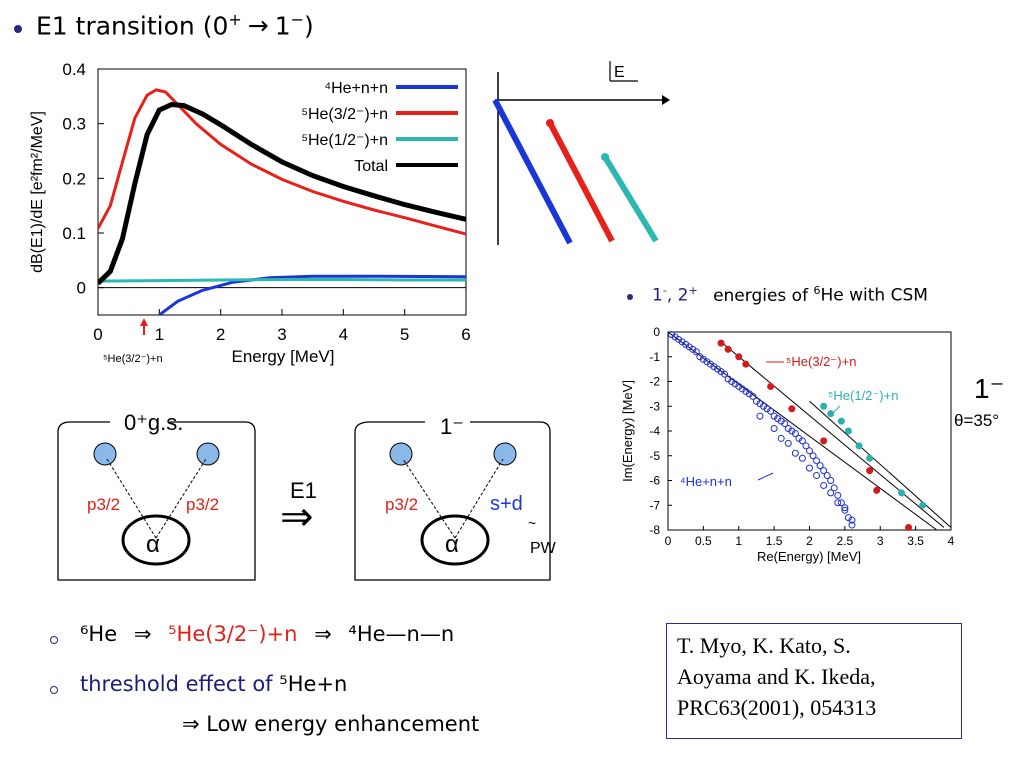 This screenshot has width=1024, height=768. I want to click on csm-annotation-blue-arrow, so click(765, 476).